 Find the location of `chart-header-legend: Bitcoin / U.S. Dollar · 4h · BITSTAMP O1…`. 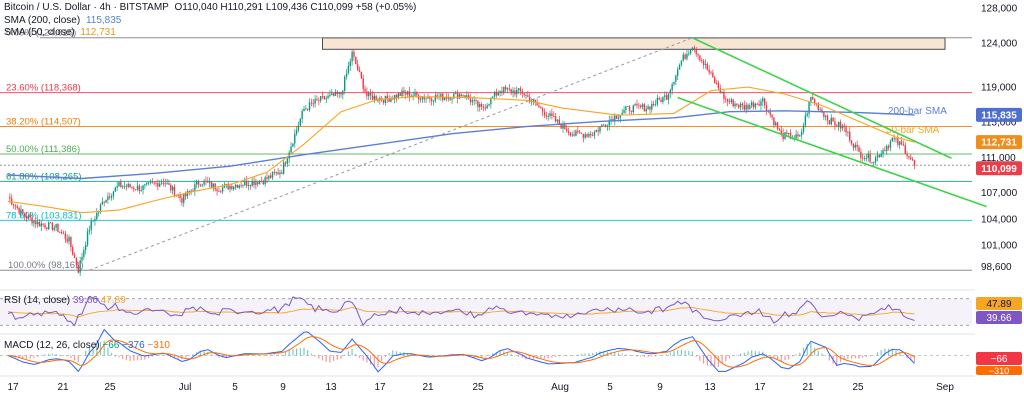

chart-header-legend: Bitcoin / U.S. Dollar · 4h · BITSTAMP O1… is located at coordinates (210, 7).